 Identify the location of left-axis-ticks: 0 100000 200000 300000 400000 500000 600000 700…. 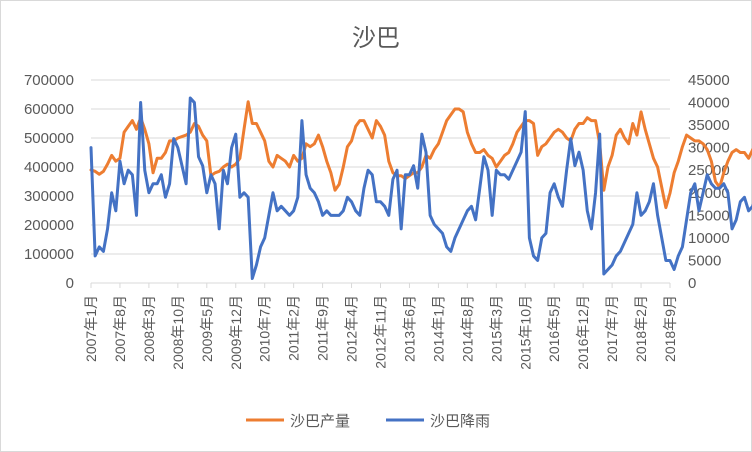
(49, 182).